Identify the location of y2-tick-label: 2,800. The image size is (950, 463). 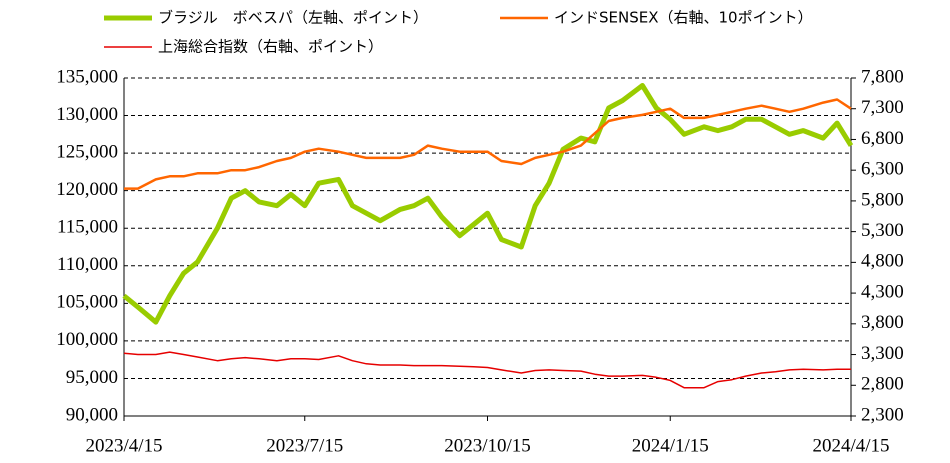
(882, 384).